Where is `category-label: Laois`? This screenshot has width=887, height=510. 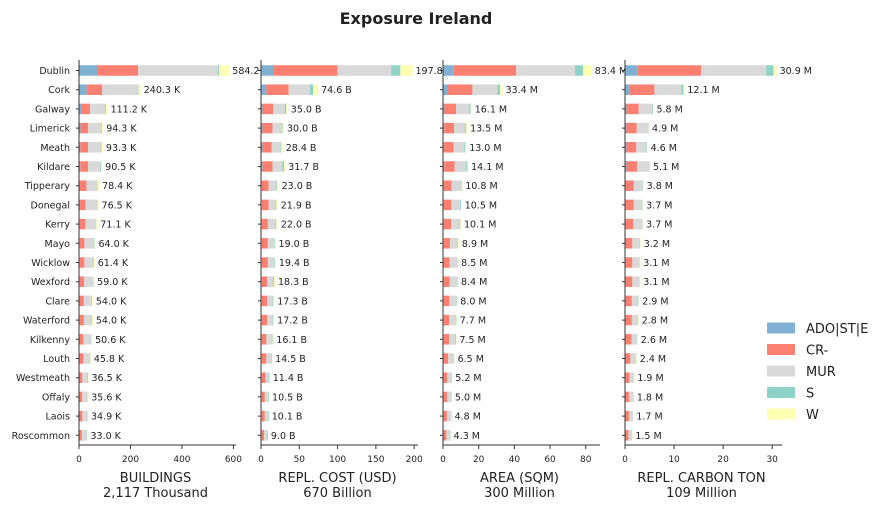 category-label: Laois is located at coordinates (57, 417).